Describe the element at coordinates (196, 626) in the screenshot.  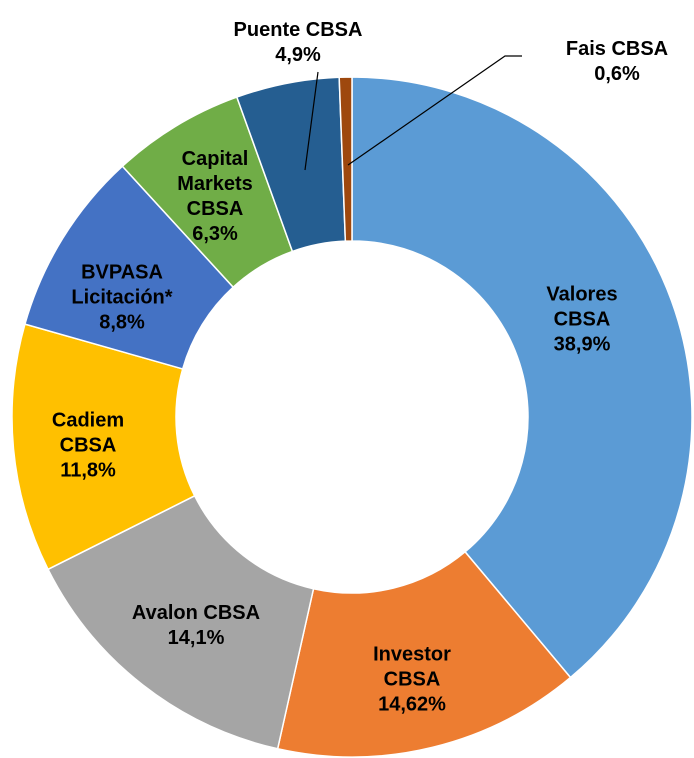
I see `slice-label: Avalon CBSA 14,1%` at that location.